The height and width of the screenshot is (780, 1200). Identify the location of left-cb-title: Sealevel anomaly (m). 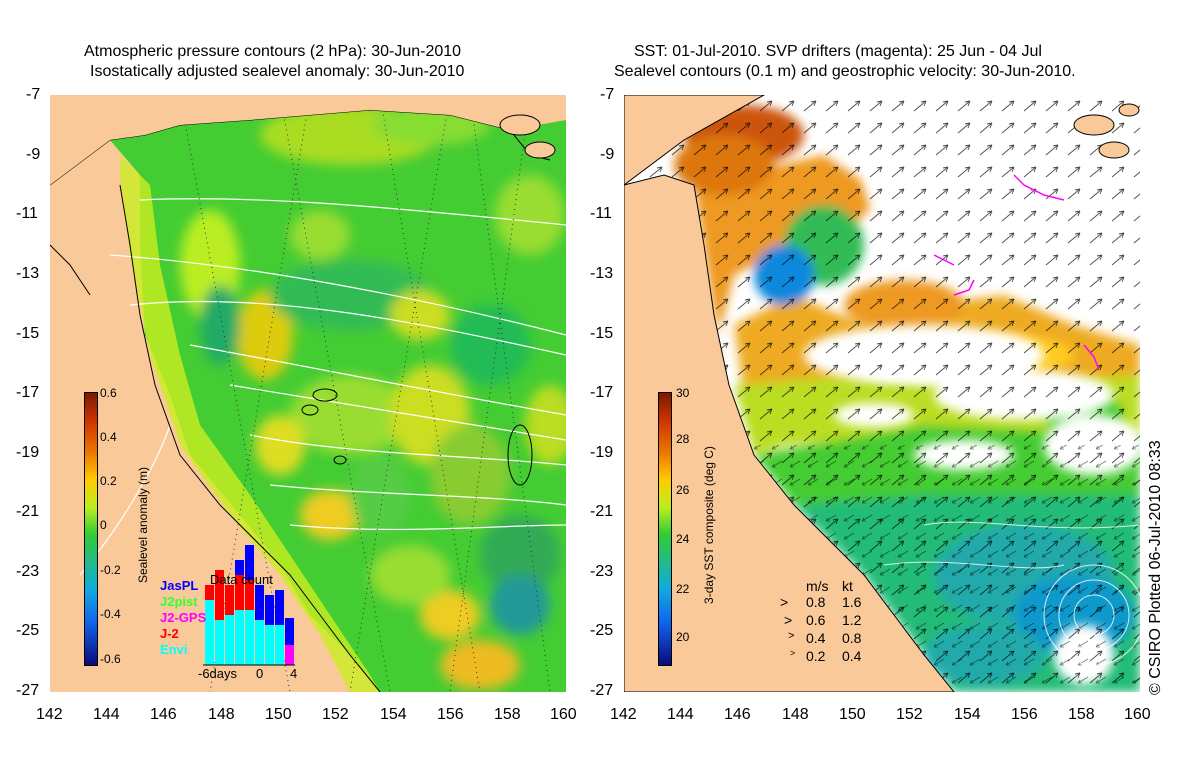
(143, 525).